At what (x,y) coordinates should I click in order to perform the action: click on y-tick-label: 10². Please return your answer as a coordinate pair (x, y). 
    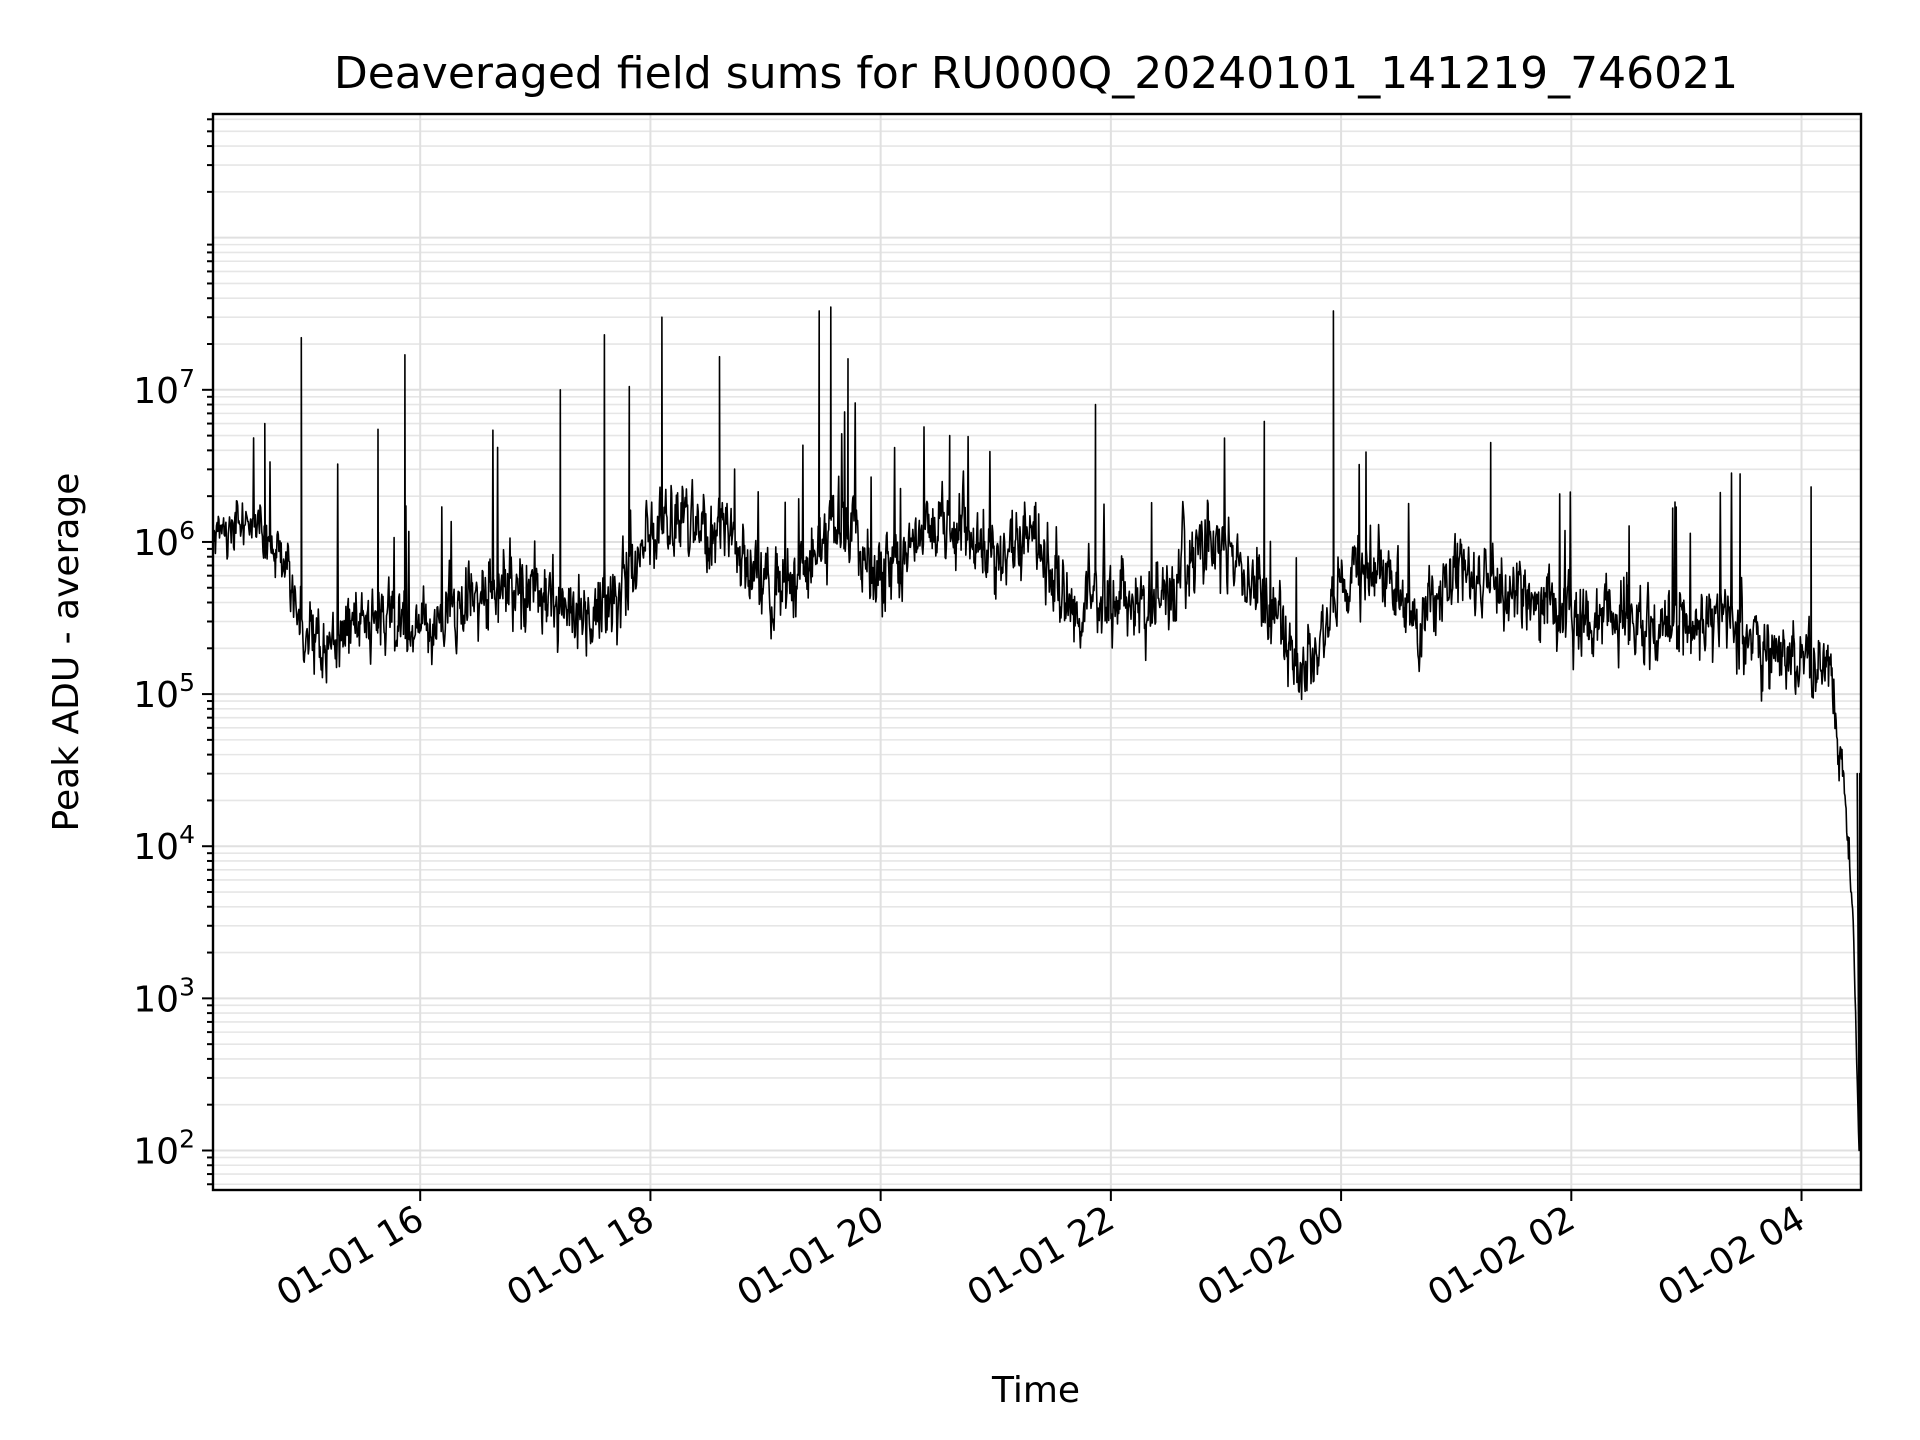
    Looking at the image, I should click on (164, 1148).